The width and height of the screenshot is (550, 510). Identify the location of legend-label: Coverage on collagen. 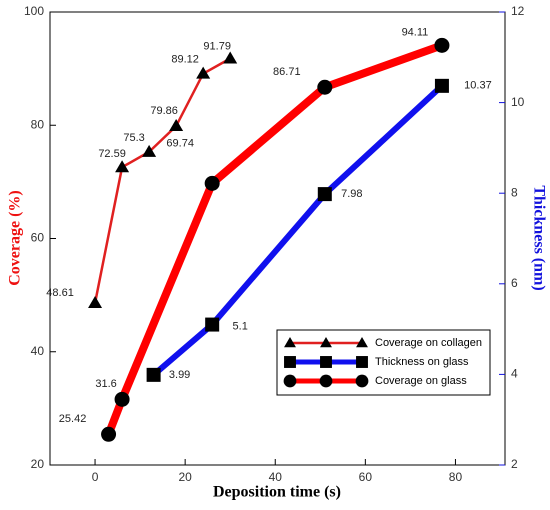
(428, 343).